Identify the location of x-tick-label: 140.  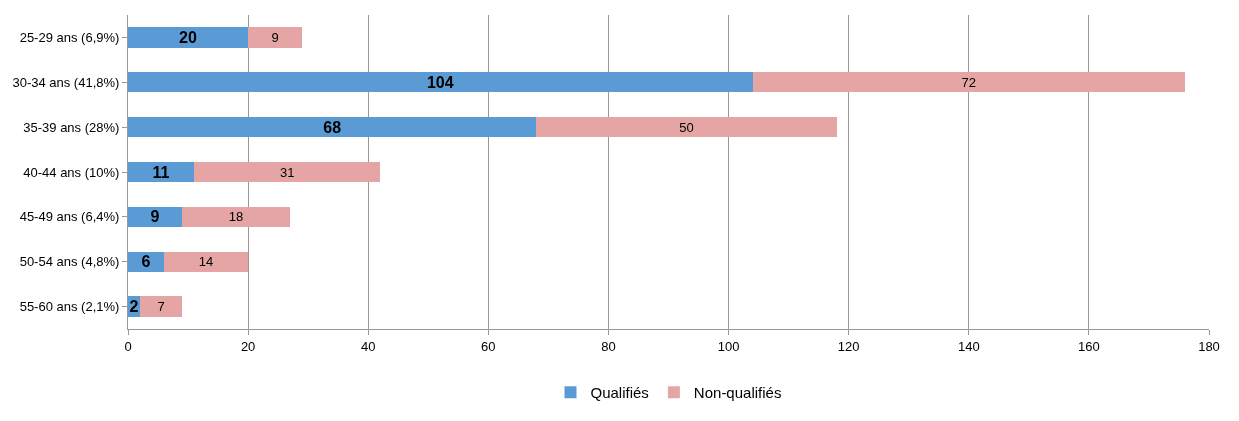
(968, 346).